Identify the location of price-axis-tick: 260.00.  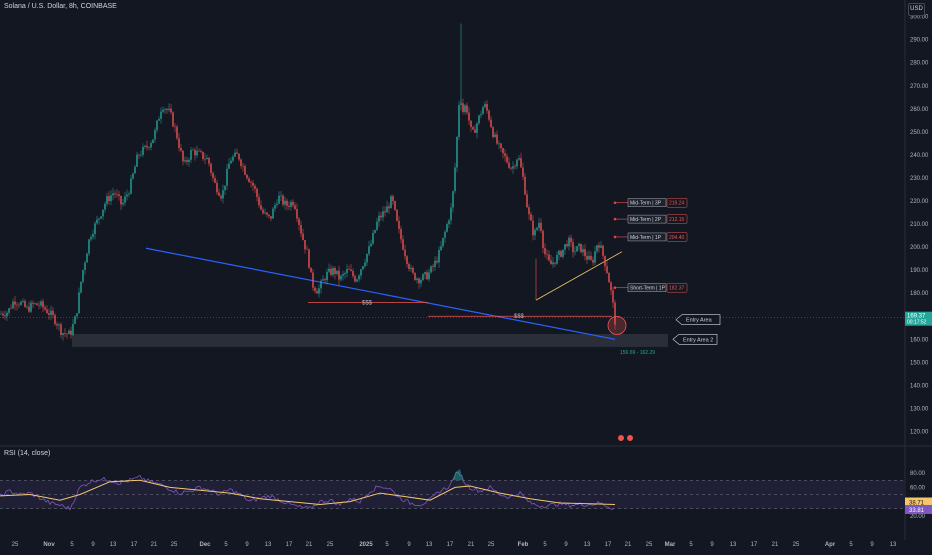
(919, 110).